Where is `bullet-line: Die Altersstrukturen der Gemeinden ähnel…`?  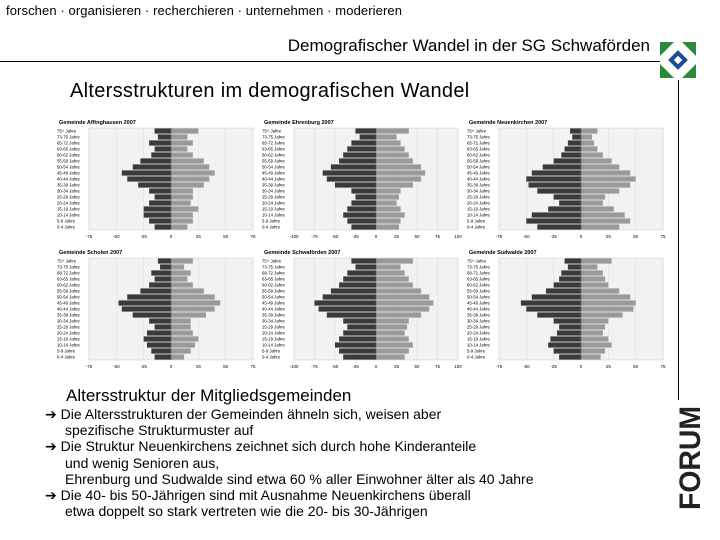 bullet-line: Die Altersstrukturen der Gemeinden ähnel… is located at coordinates (251, 414).